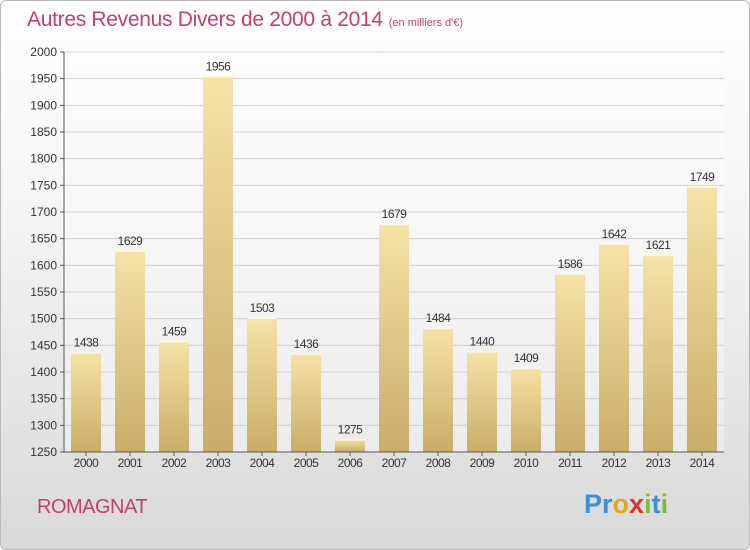 Image resolution: width=750 pixels, height=550 pixels. What do you see at coordinates (43, 425) in the screenshot?
I see `y-tick-label: 1300` at bounding box center [43, 425].